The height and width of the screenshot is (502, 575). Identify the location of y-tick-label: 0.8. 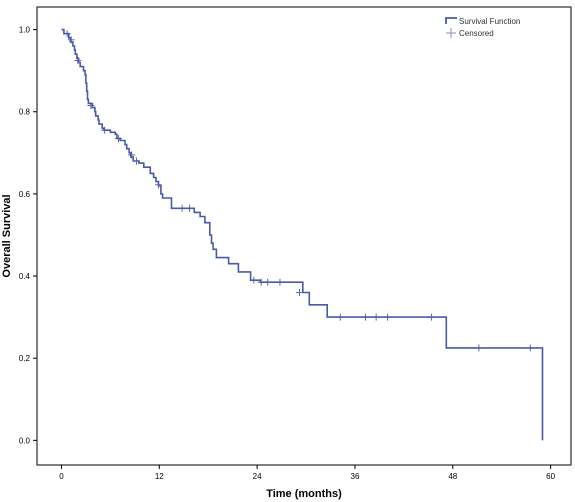
(25, 112).